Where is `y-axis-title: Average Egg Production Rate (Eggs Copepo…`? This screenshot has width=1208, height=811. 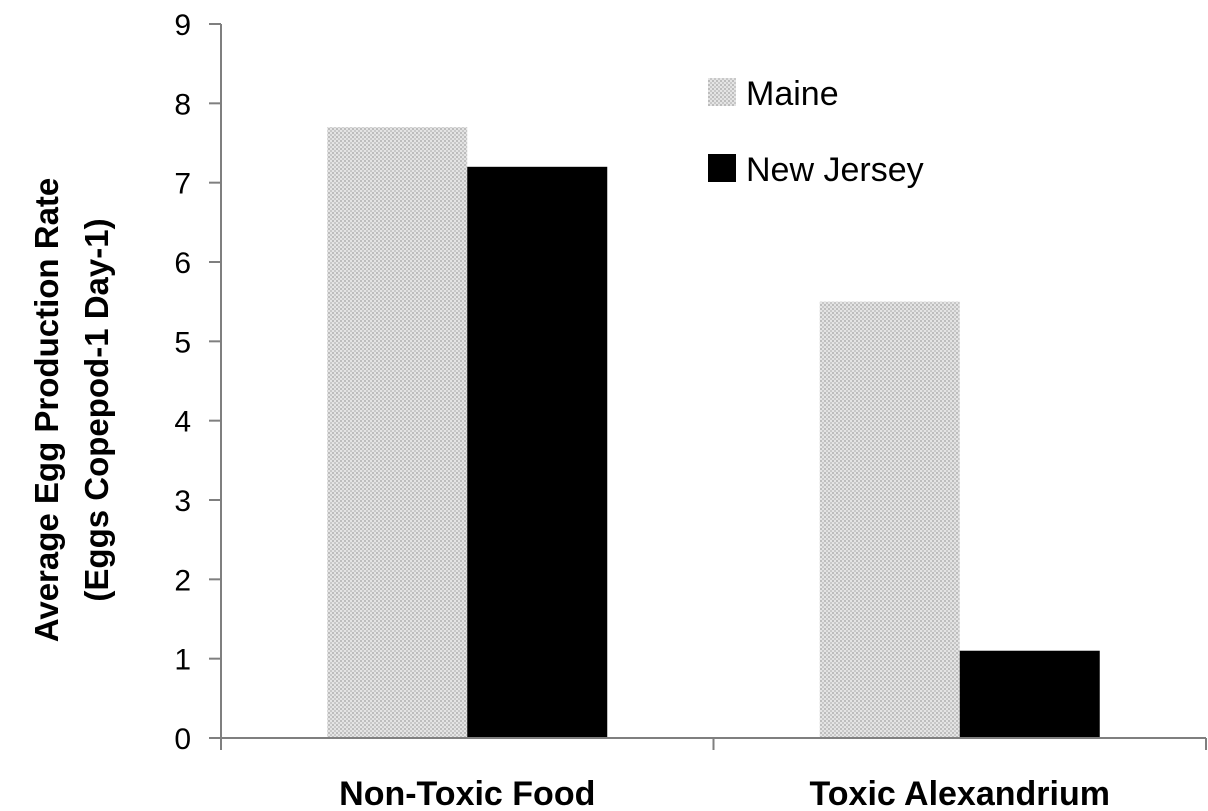
y-axis-title: Average Egg Production Rate (Eggs Copepo… is located at coordinates (71, 410).